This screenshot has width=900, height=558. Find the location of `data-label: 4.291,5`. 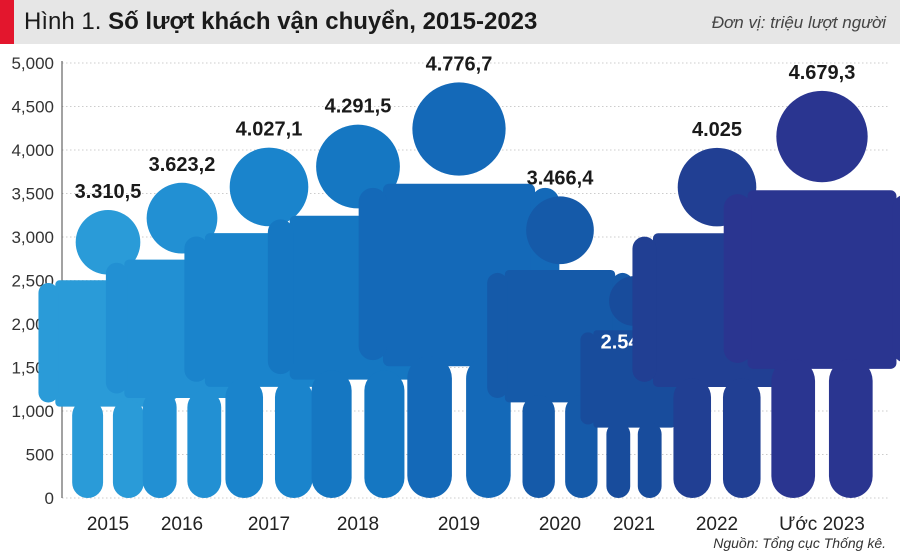

data-label: 4.291,5 is located at coordinates (358, 107).